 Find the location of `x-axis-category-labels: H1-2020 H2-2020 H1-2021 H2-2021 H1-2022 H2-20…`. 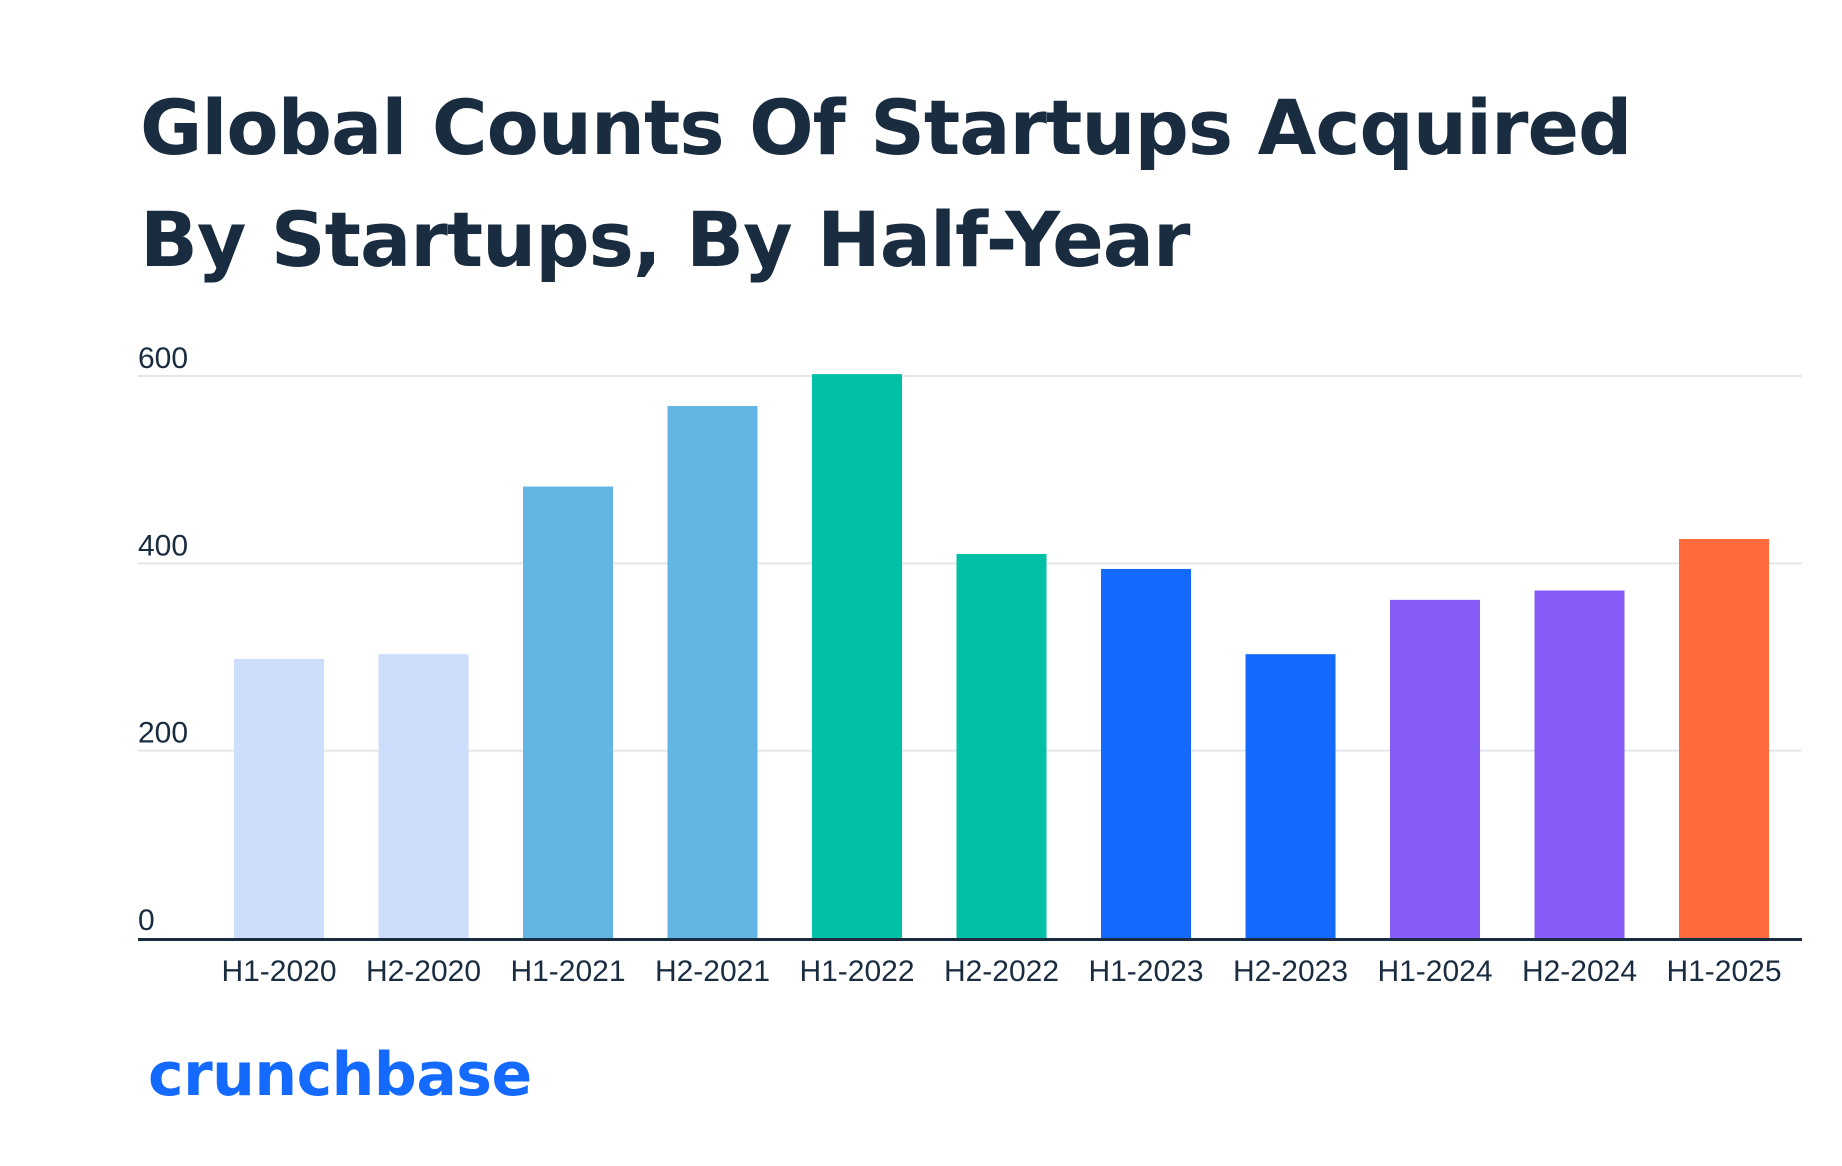

x-axis-category-labels: H1-2020 H2-2020 H1-2021 H2-2021 H1-2022 H2-20… is located at coordinates (1001, 971).